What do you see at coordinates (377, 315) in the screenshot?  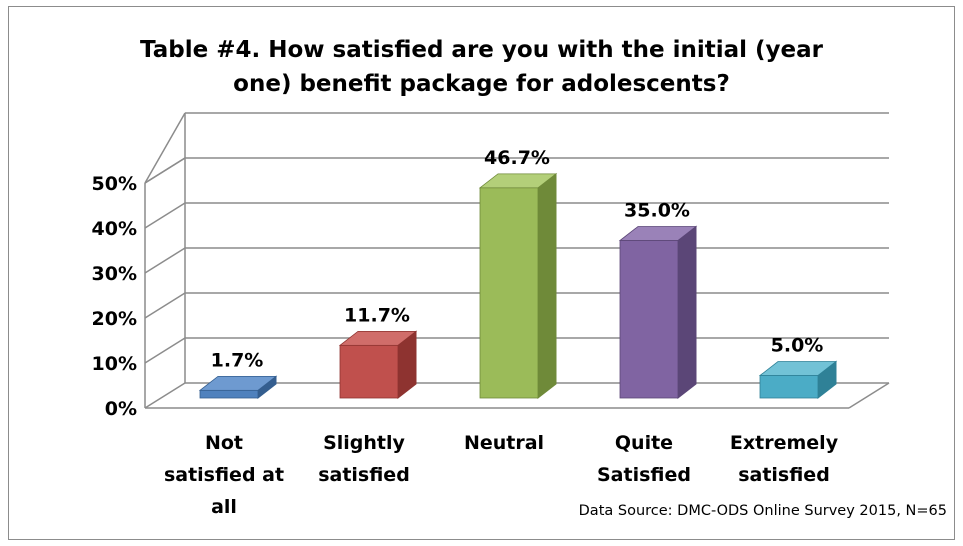 I see `data-label: 11.7%` at bounding box center [377, 315].